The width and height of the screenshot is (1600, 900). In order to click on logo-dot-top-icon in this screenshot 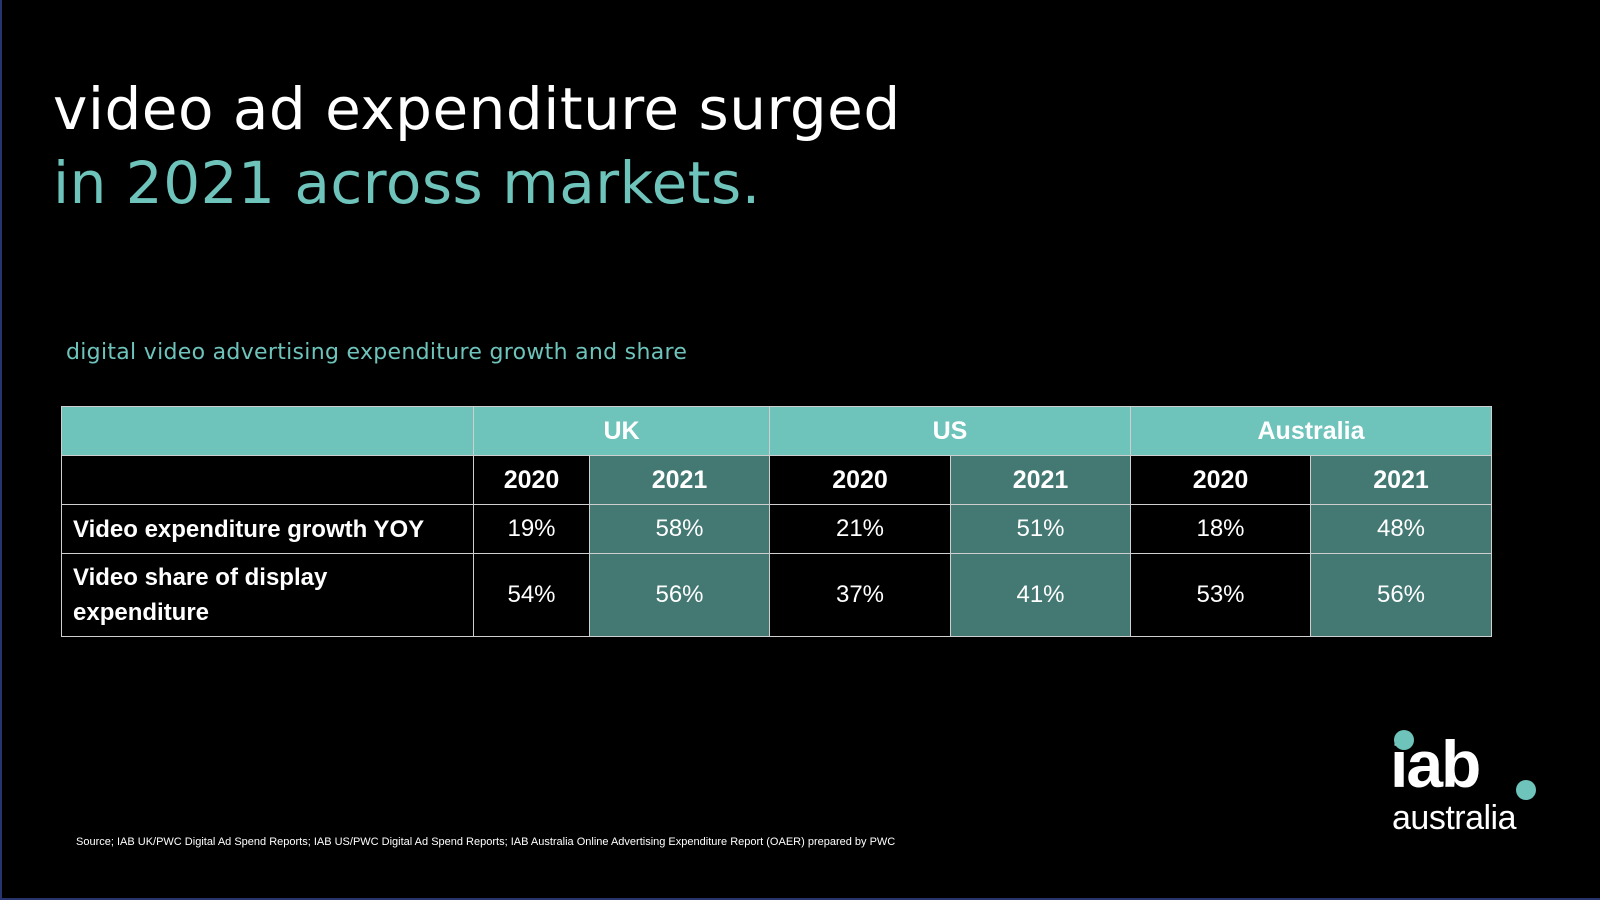, I will do `click(1404, 740)`.